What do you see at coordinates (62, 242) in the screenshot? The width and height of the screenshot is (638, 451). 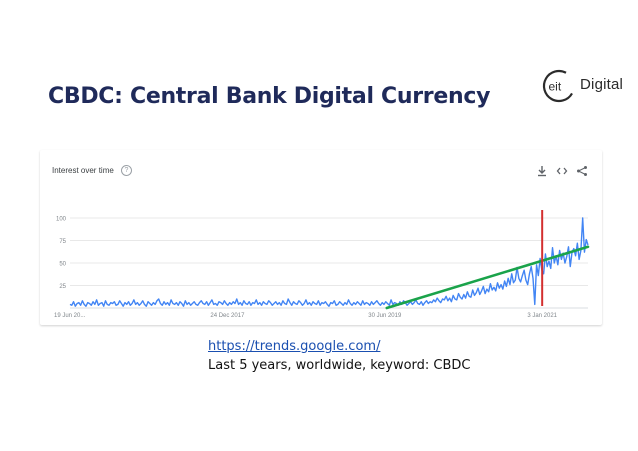 I see `y-tick-label: 75` at bounding box center [62, 242].